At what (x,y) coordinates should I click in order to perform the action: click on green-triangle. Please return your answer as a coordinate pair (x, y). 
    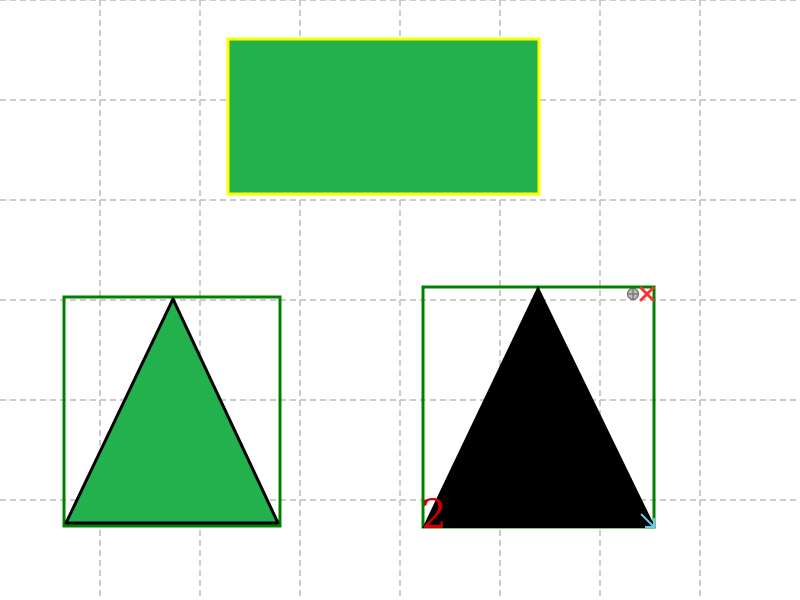
    Looking at the image, I should click on (172, 411).